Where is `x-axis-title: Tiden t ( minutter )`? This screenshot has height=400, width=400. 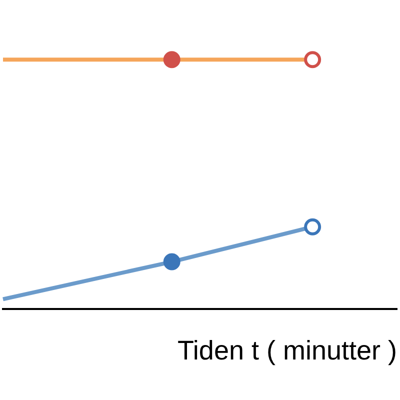 x-axis-title: Tiden t ( minutter ) is located at coordinates (287, 350).